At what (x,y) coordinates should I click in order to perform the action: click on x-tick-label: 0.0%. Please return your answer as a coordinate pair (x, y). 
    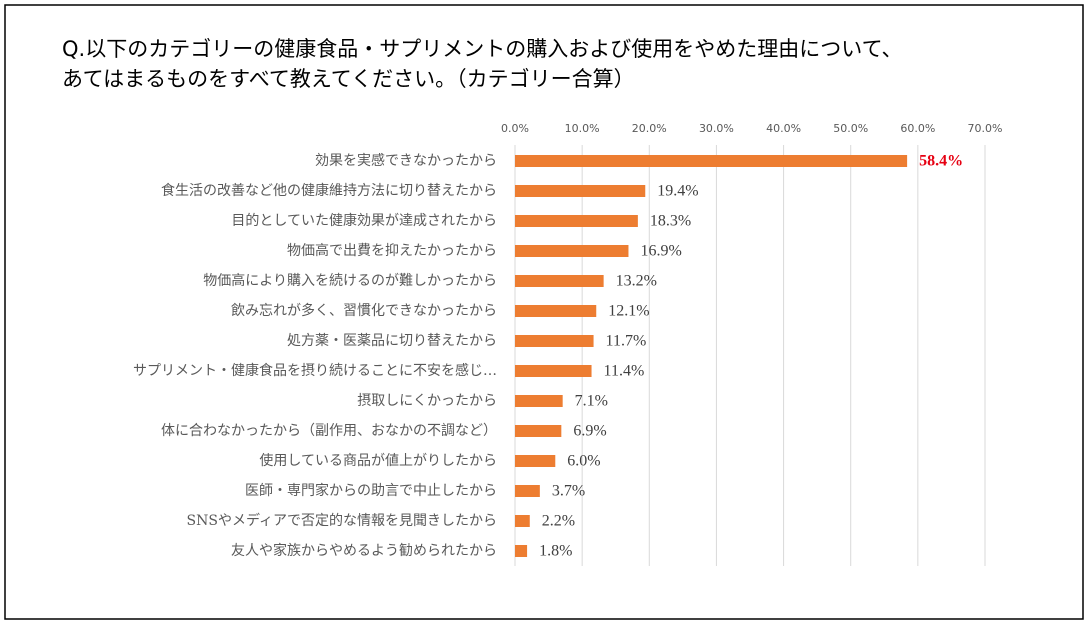
    Looking at the image, I should click on (515, 128).